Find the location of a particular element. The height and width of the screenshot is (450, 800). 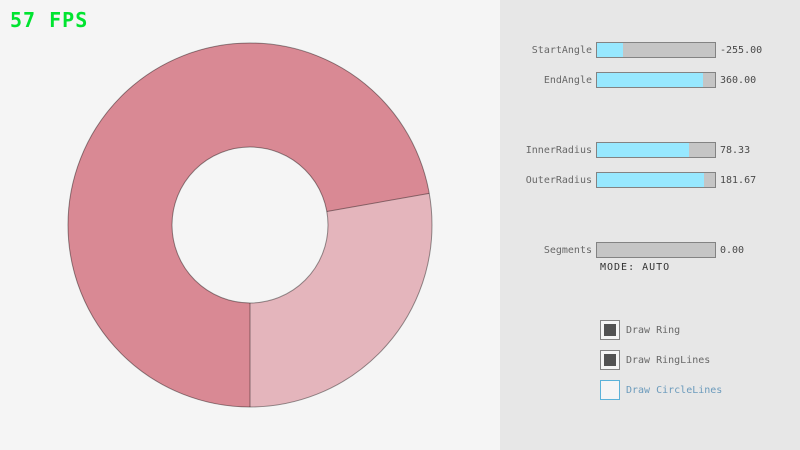

start-angle-slider-fill is located at coordinates (610, 50).